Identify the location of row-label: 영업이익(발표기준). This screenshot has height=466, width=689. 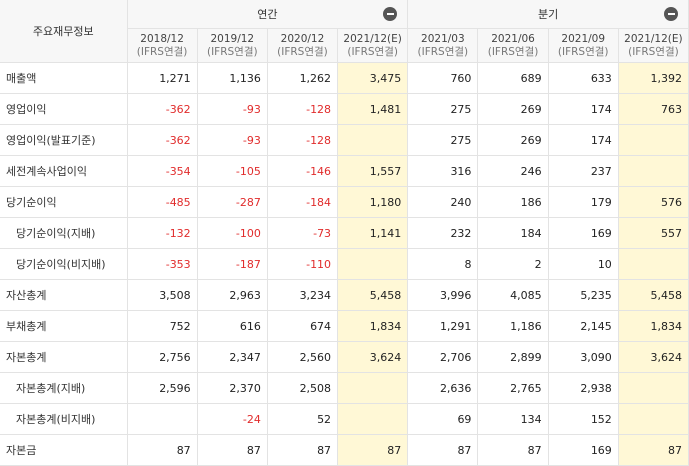
(64, 140).